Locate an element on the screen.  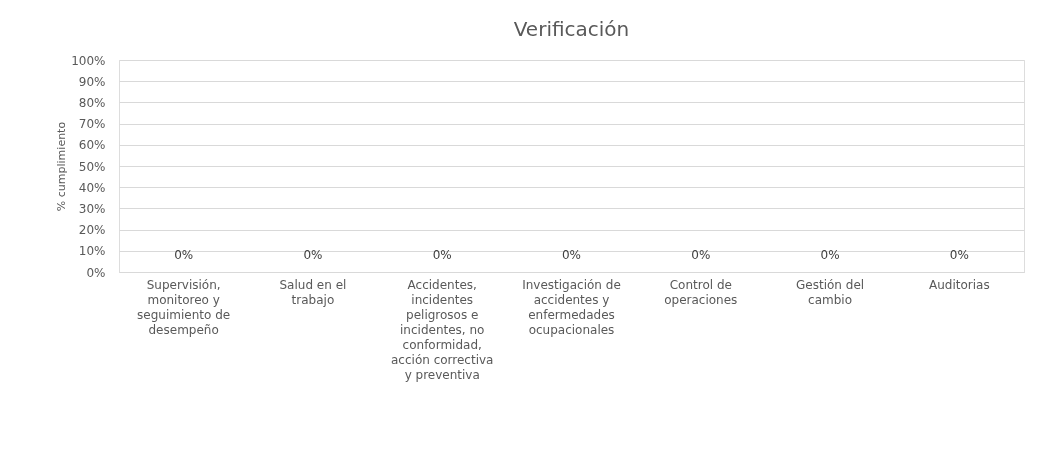
x-tick-label: Investigación de accidentes y enfermedades ocupacionales is located at coordinates (571, 307).